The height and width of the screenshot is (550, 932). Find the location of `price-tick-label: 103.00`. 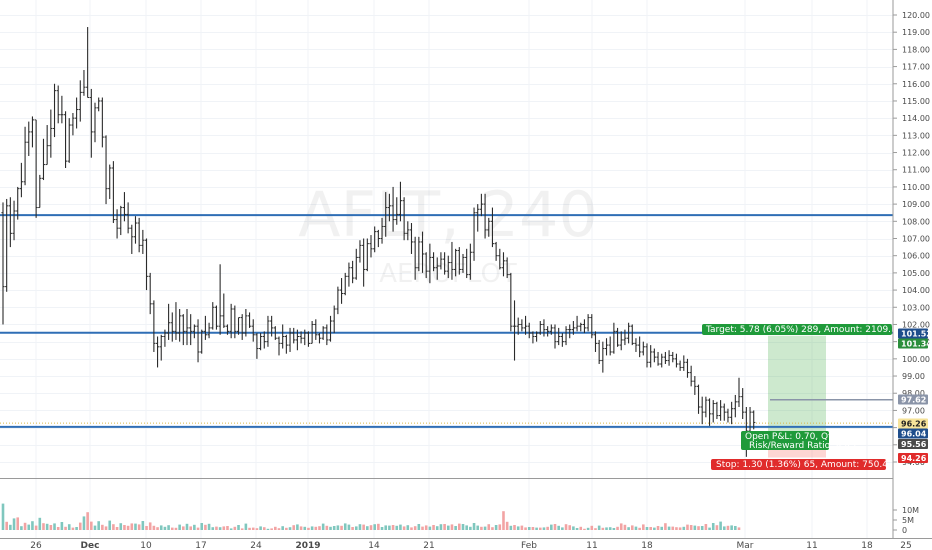

price-tick-label: 103.00 is located at coordinates (916, 307).